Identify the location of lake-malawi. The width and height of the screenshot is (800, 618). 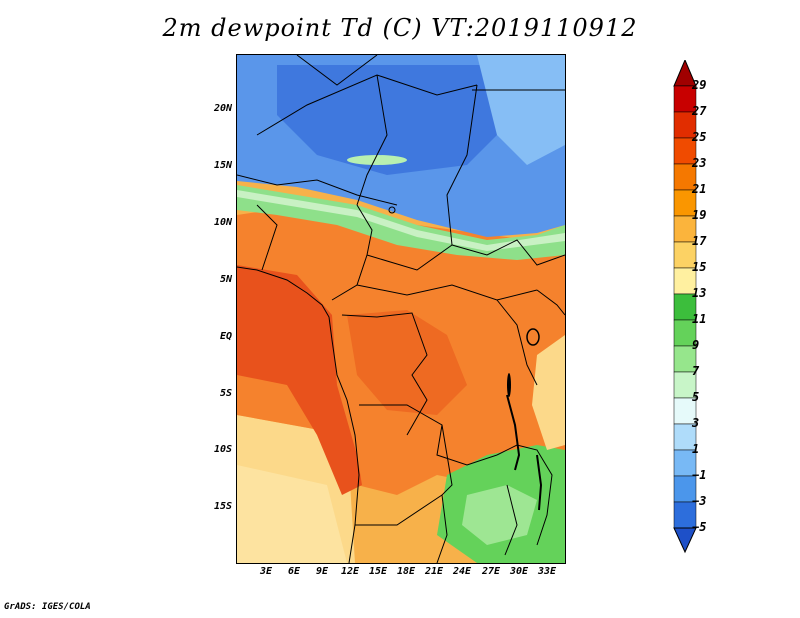
(539, 482).